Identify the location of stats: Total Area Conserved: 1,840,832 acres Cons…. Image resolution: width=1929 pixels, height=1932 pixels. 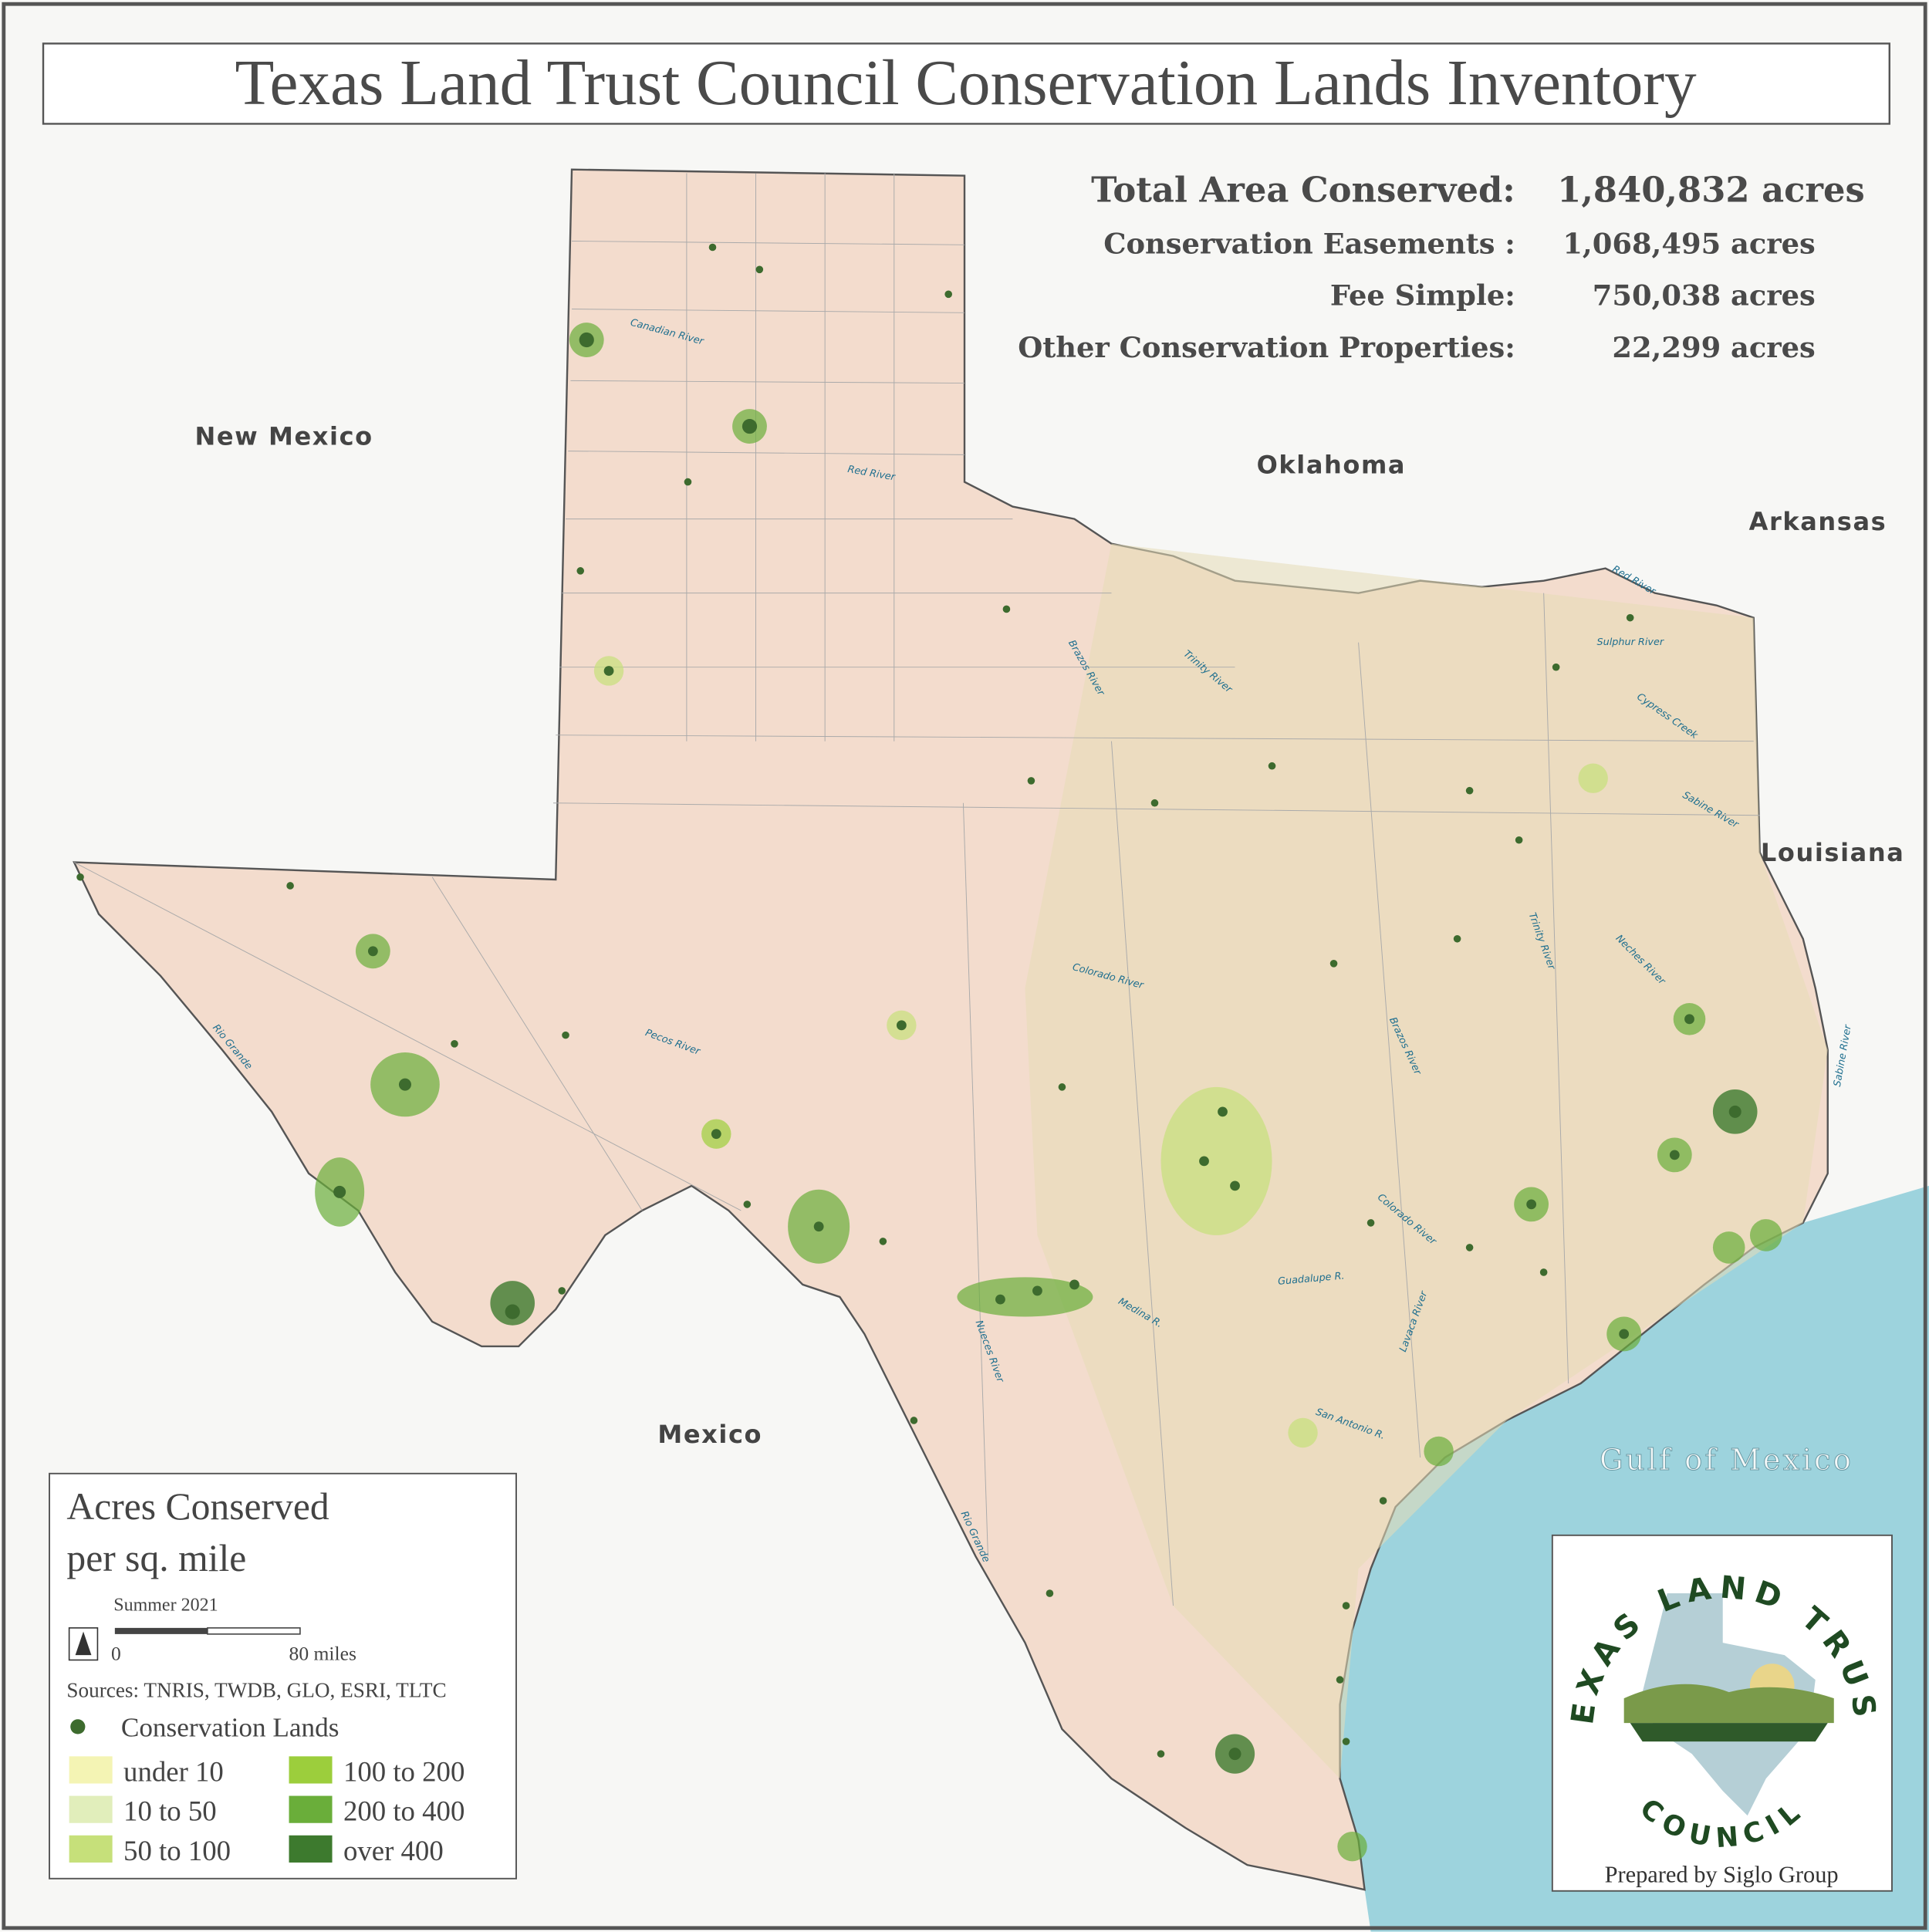
(1441, 266).